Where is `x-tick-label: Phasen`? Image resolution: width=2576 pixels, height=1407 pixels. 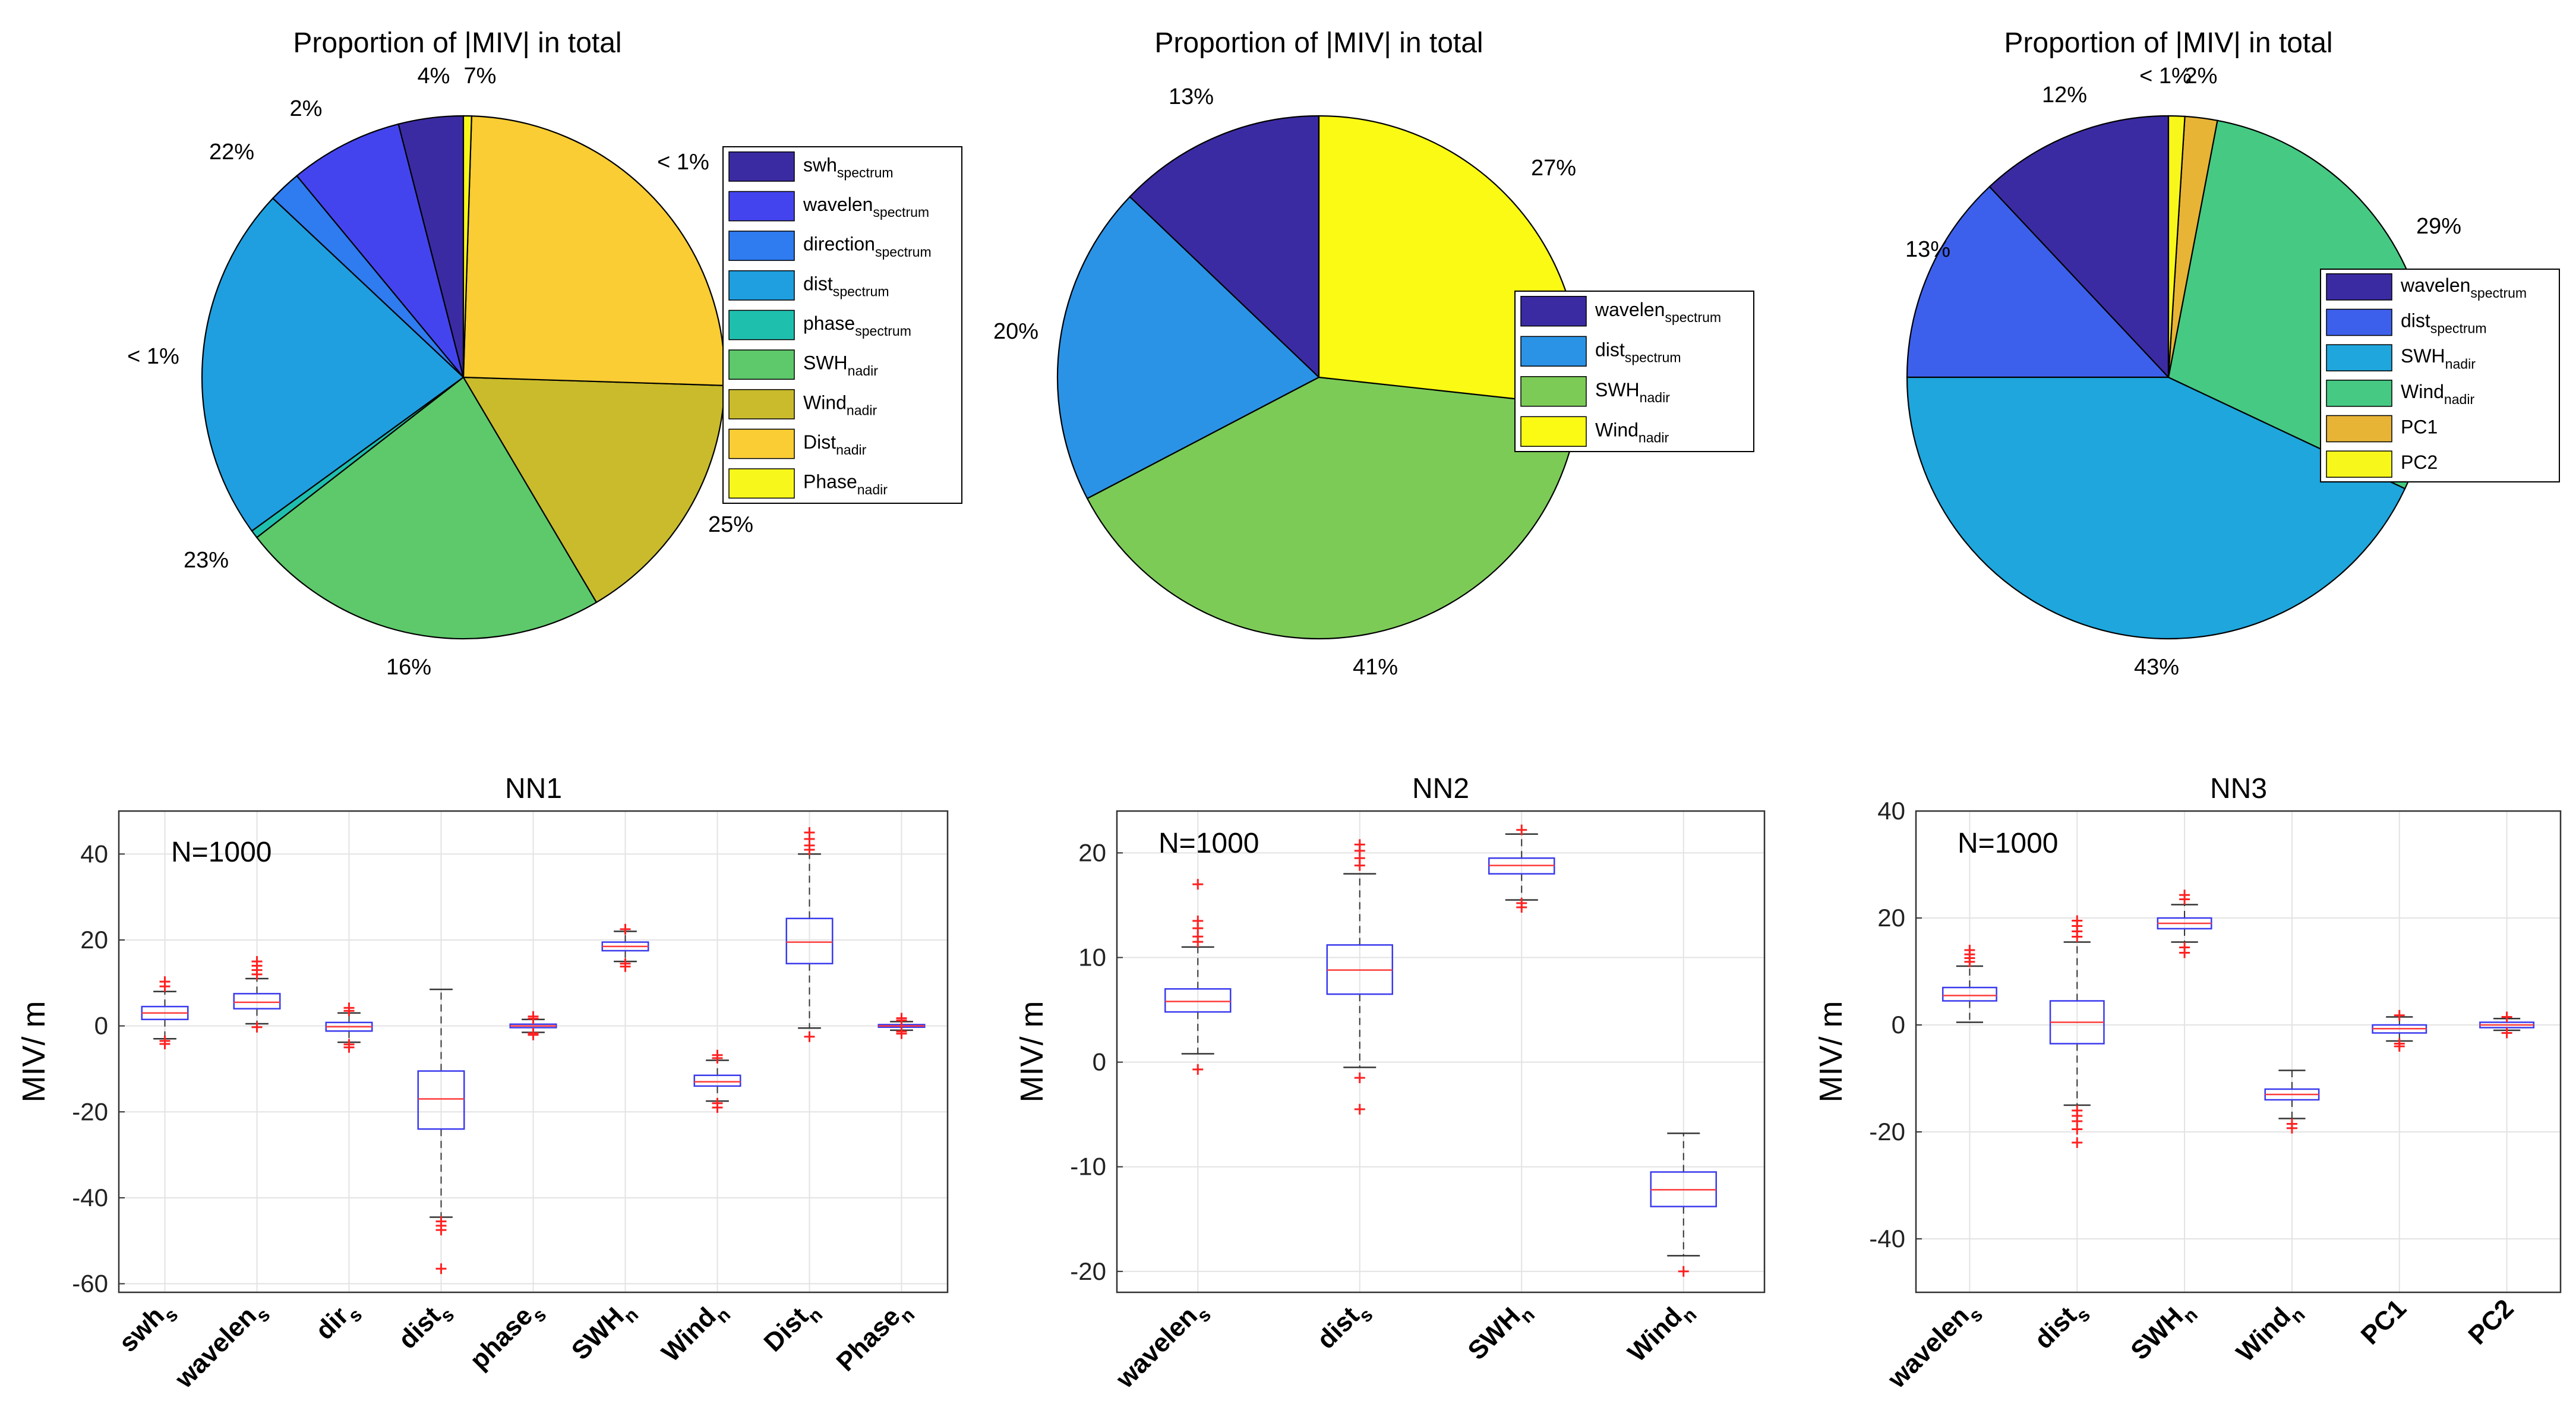
x-tick-label: Phasen is located at coordinates (875, 1337).